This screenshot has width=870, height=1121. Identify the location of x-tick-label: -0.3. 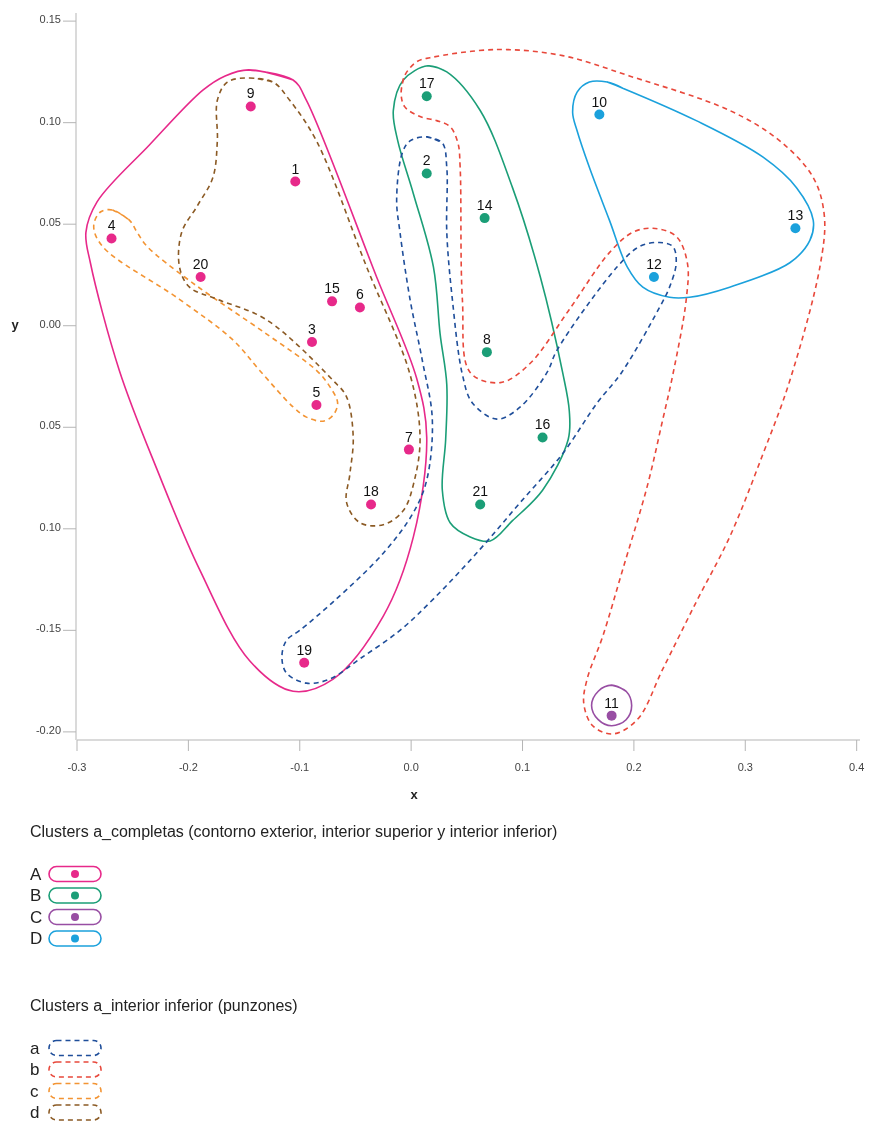
(77, 766).